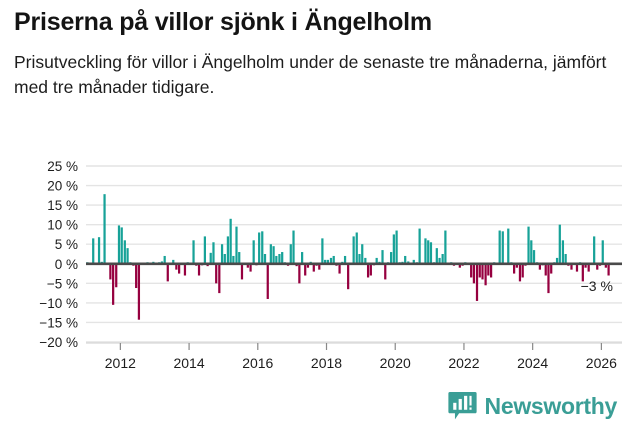 The image size is (631, 439). Describe the element at coordinates (66, 244) in the screenshot. I see `y-axis-tick-label: 5 %` at that location.